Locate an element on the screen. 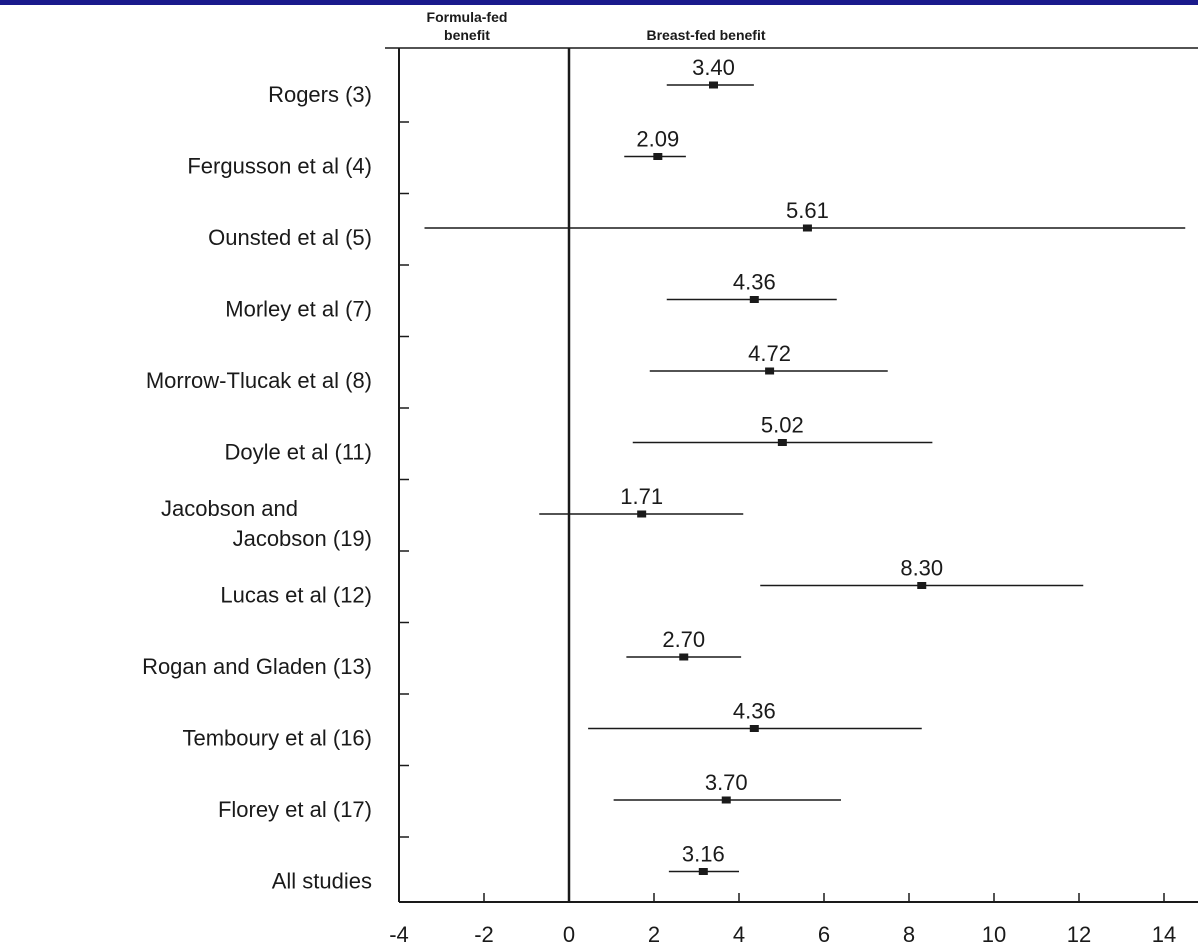 The height and width of the screenshot is (952, 1198). study-label: Florey et al (17) is located at coordinates (295, 809).